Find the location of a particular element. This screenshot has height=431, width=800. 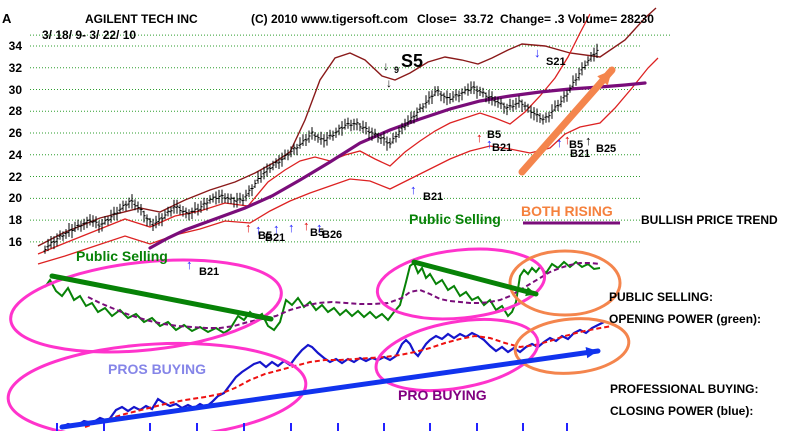

public-selling-label-left: Public Selling is located at coordinates (122, 256).